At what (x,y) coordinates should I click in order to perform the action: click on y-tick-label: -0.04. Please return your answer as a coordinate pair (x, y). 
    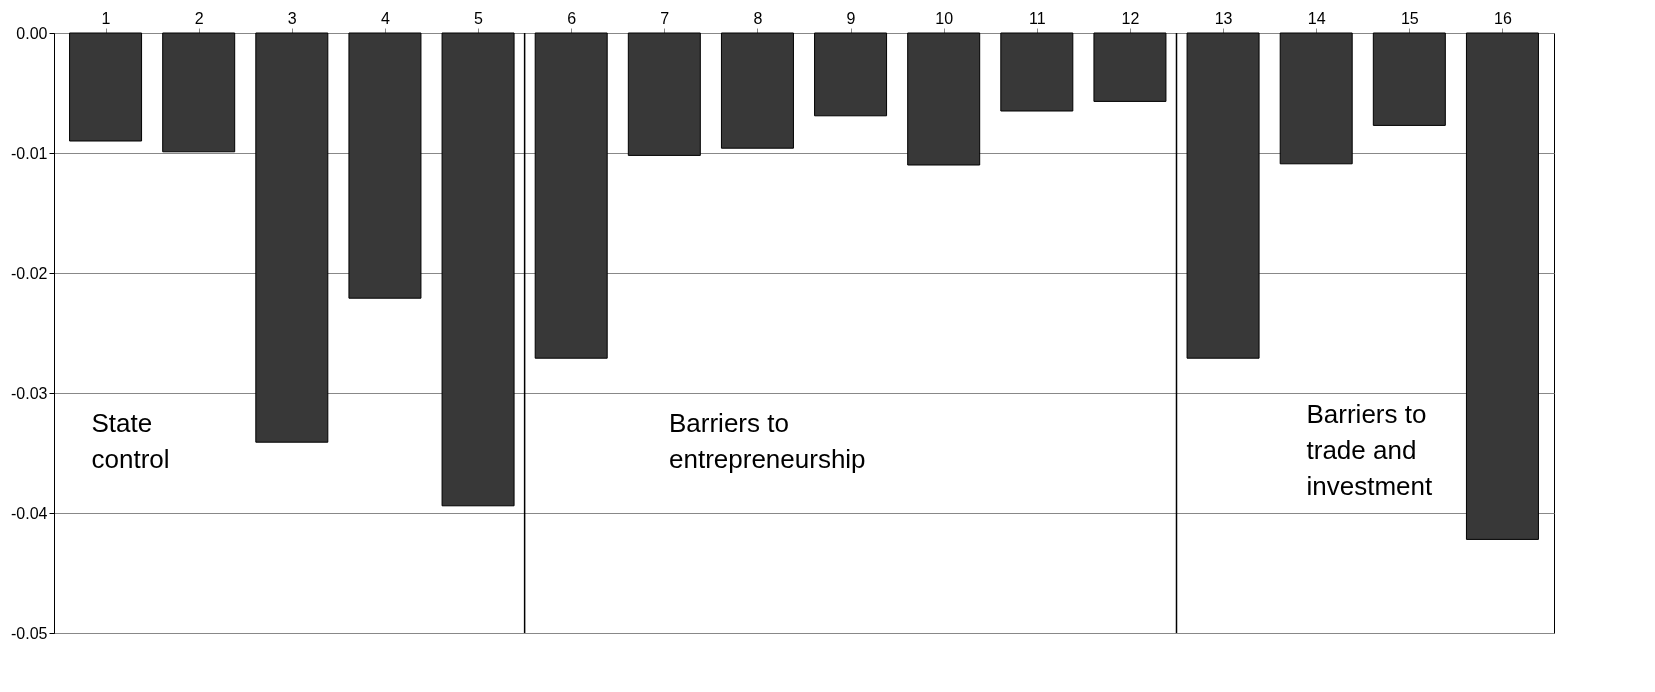
    Looking at the image, I should click on (29, 513).